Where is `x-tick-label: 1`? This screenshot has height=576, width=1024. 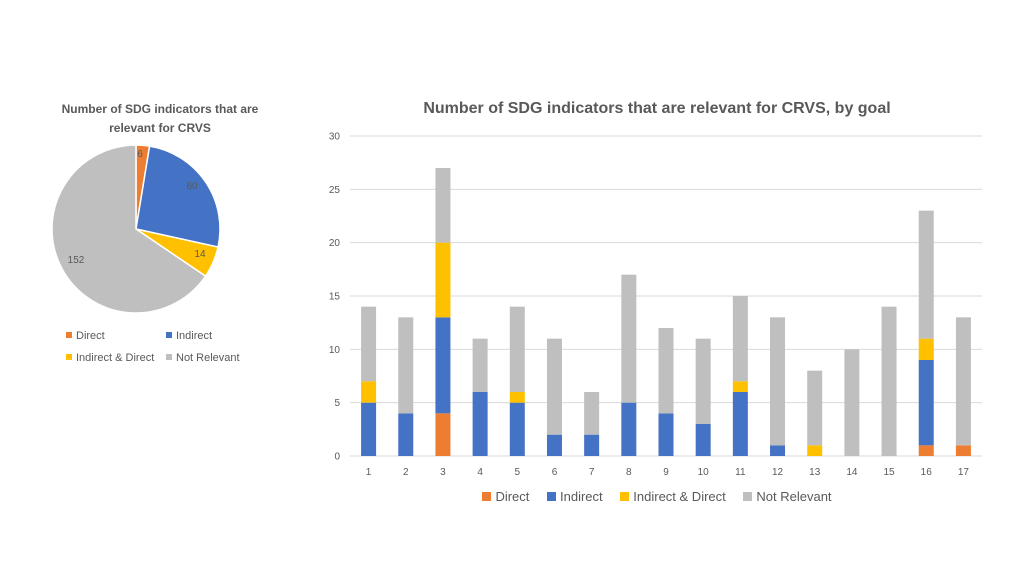 x-tick-label: 1 is located at coordinates (369, 472).